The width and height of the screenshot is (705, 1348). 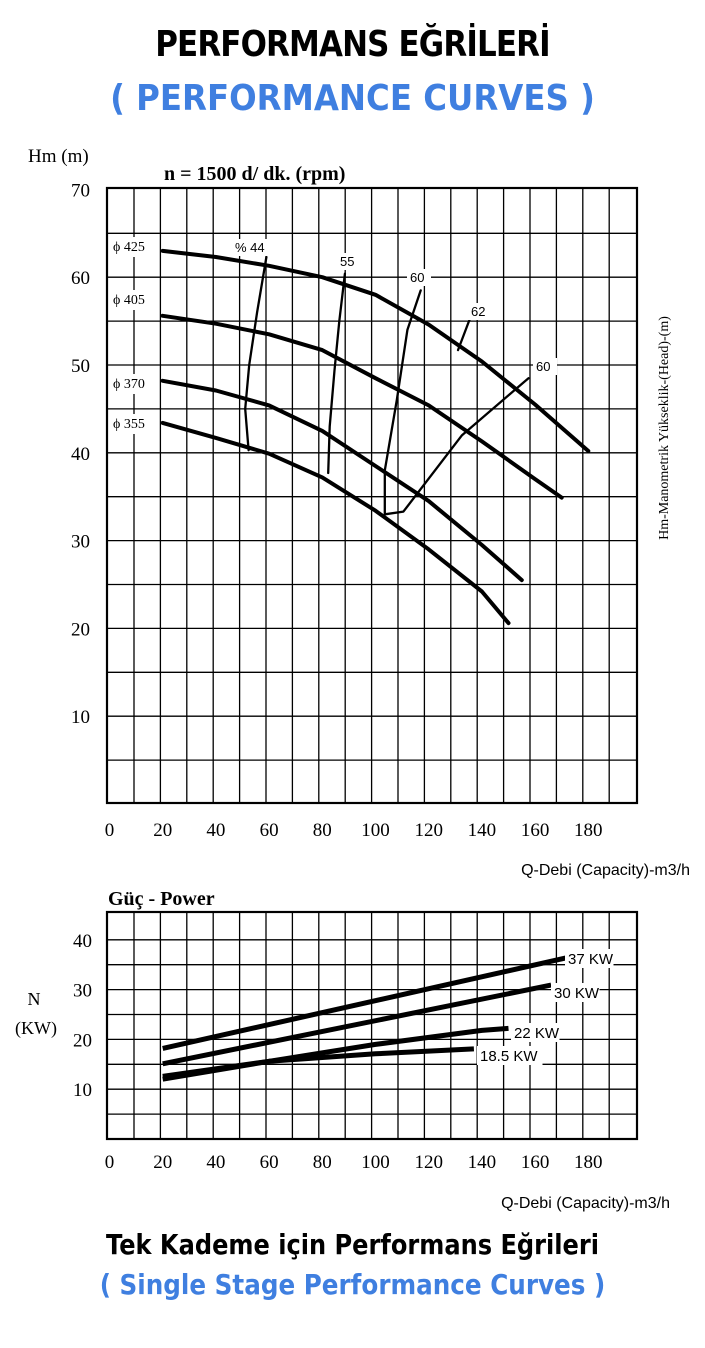 What do you see at coordinates (428, 830) in the screenshot?
I see `head-x-tick-label: 120` at bounding box center [428, 830].